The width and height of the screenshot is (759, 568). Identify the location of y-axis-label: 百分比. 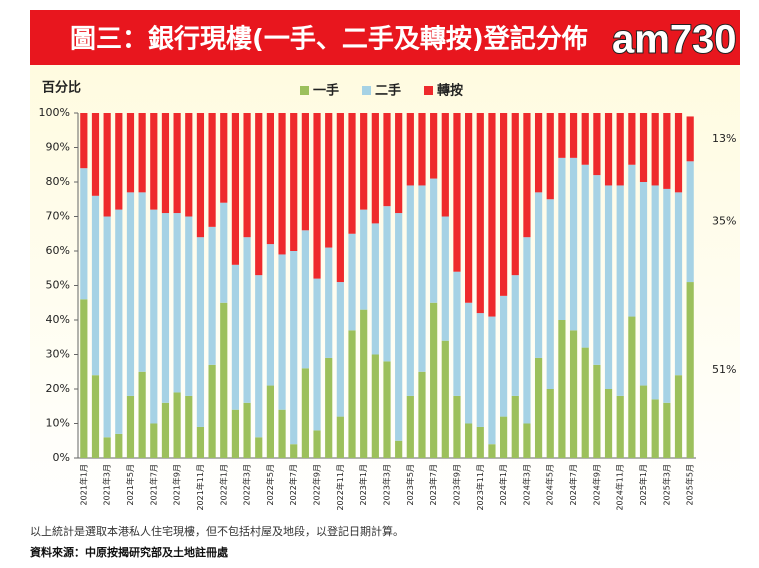
(61, 88).